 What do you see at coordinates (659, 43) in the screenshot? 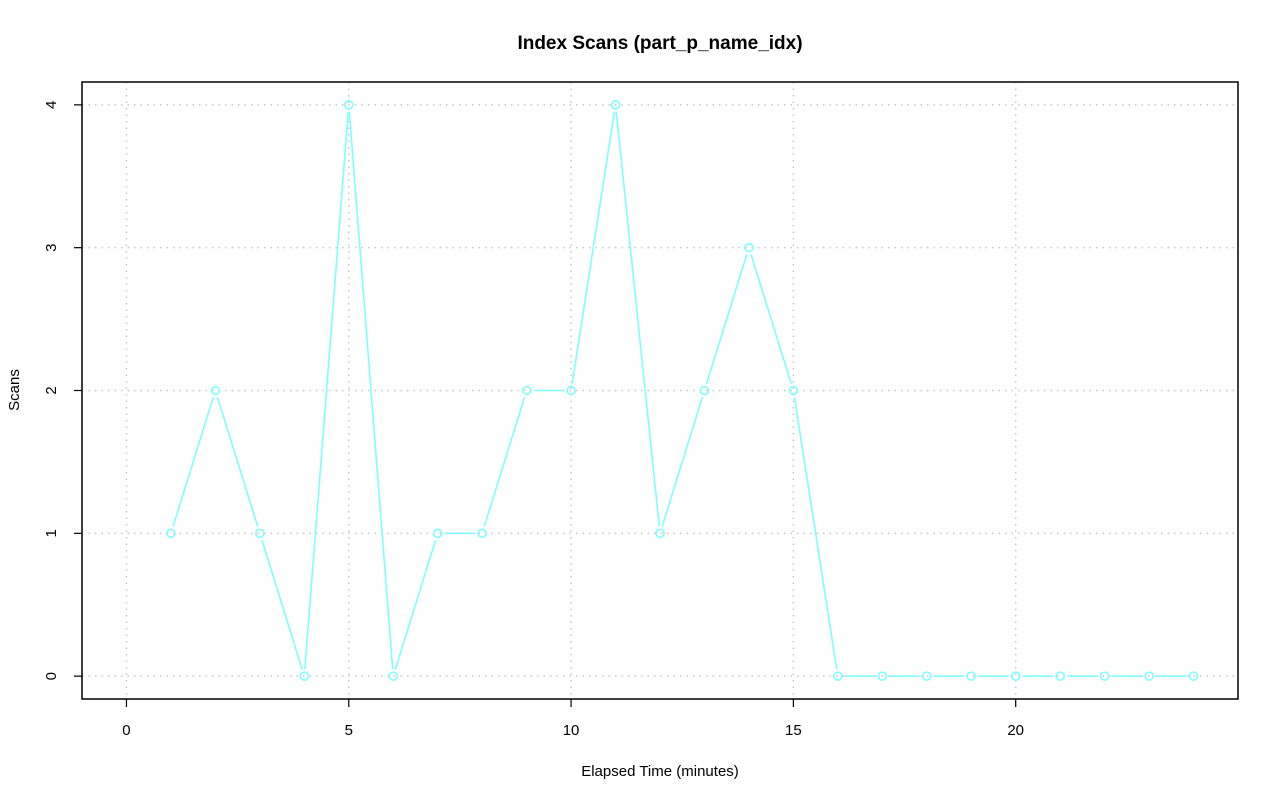
I see `chart-title: Index Scans (part_p_name_idx)` at bounding box center [659, 43].